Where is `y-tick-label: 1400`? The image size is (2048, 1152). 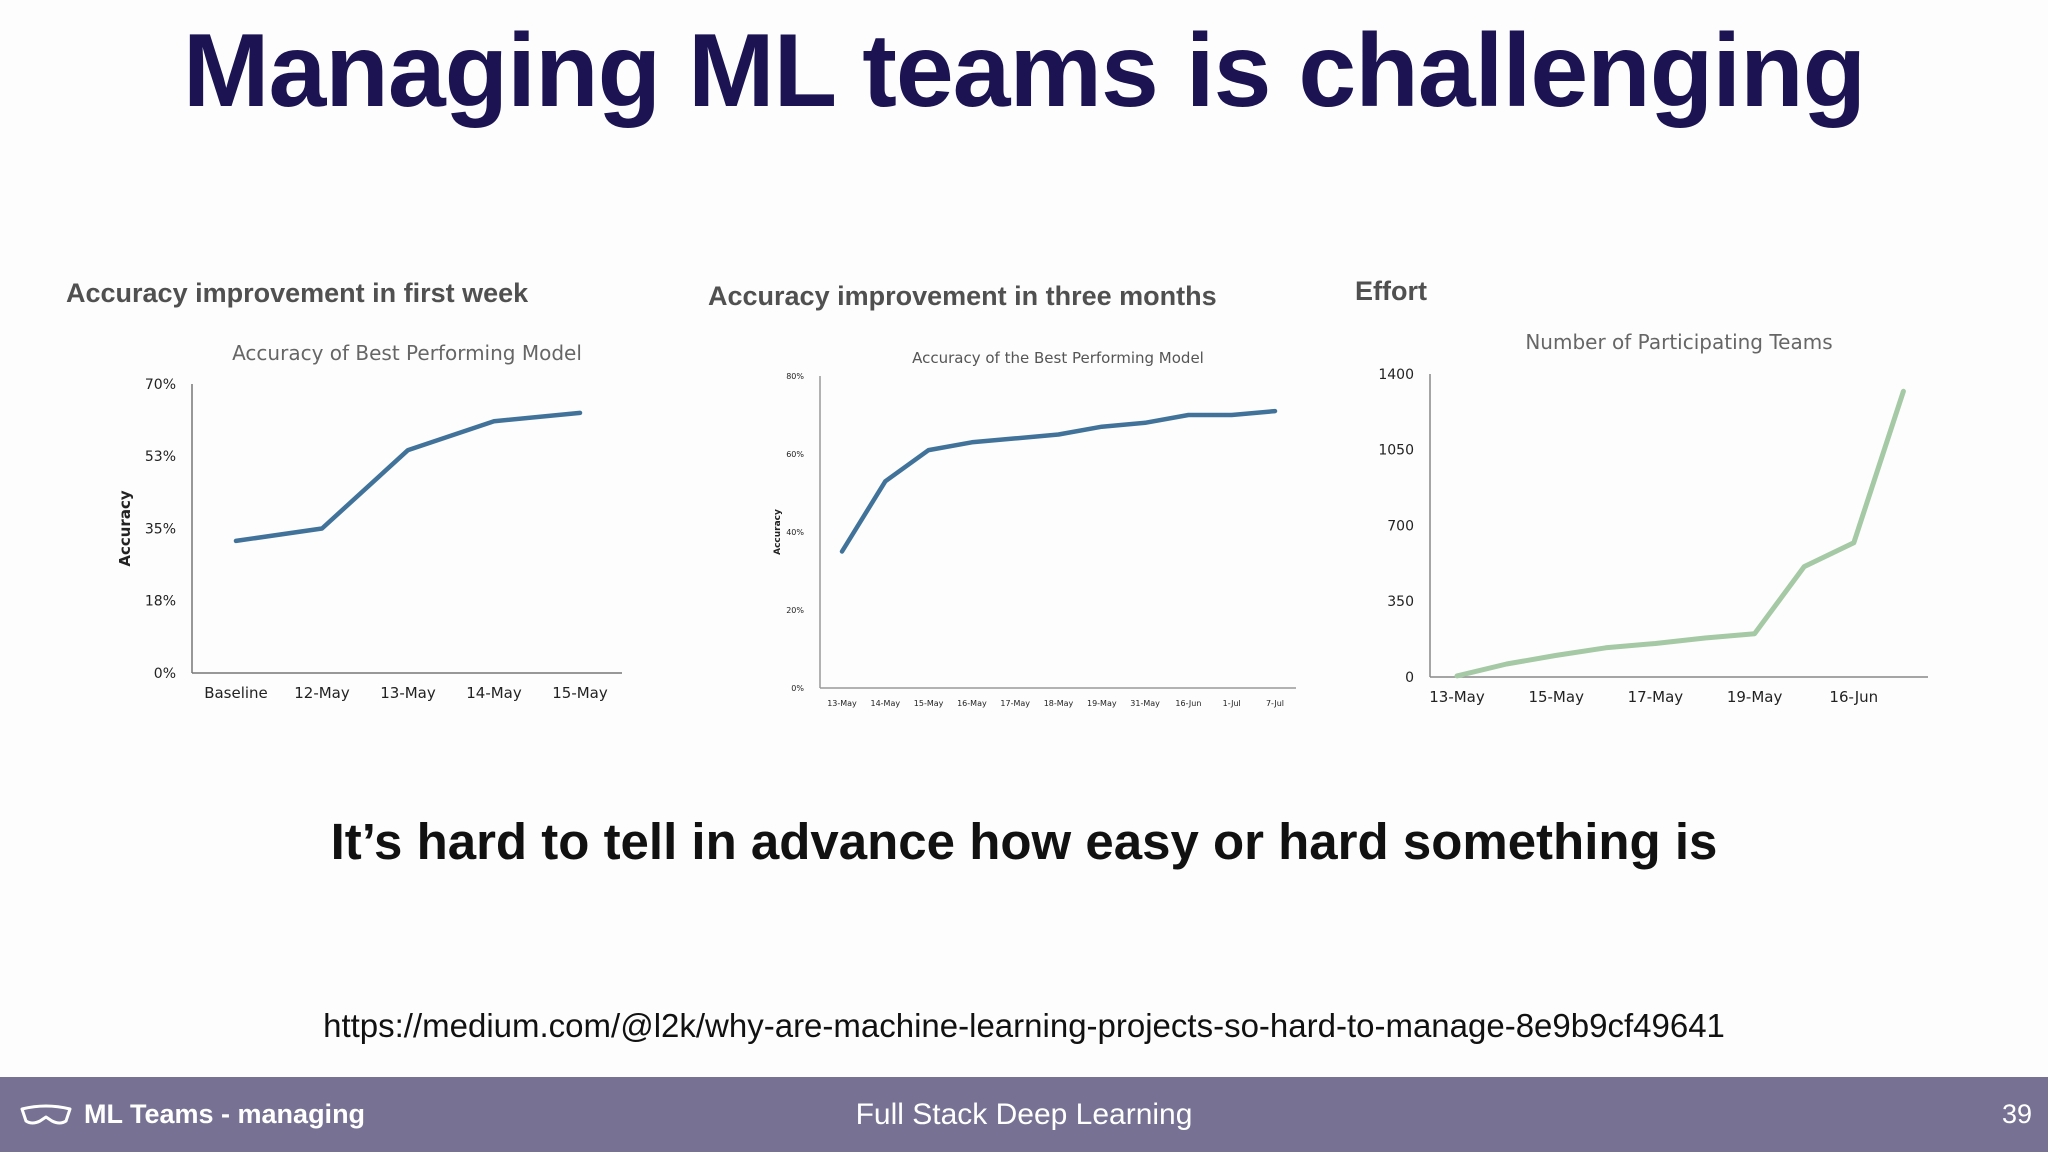 y-tick-label: 1400 is located at coordinates (1396, 375).